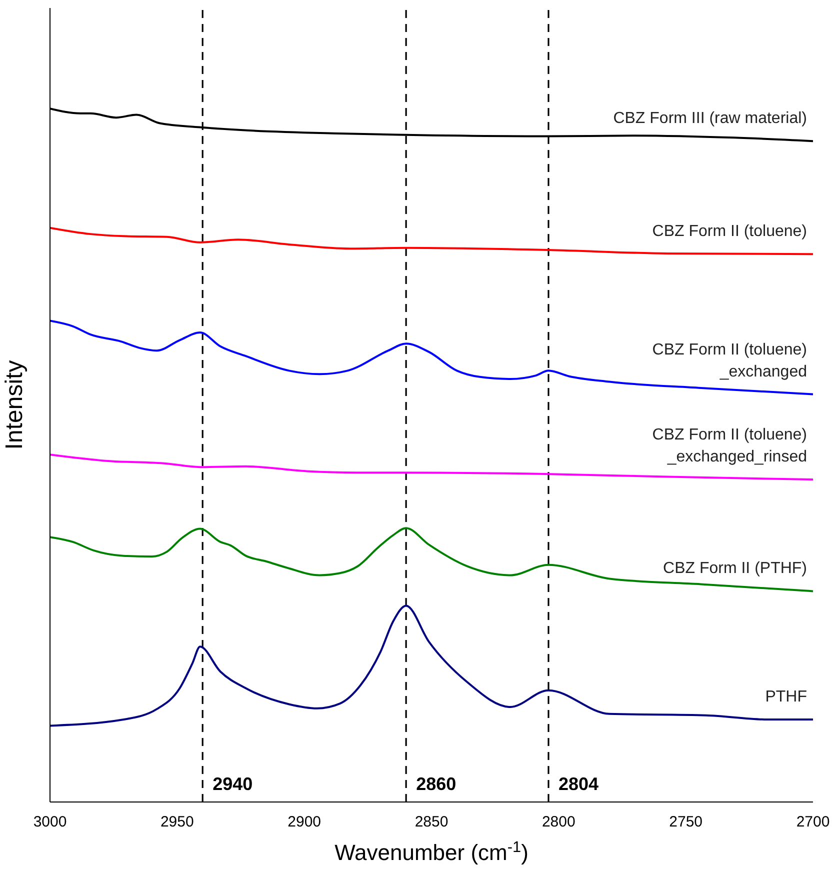 The image size is (838, 892). I want to click on x-tick-label: 2700, so click(813, 822).